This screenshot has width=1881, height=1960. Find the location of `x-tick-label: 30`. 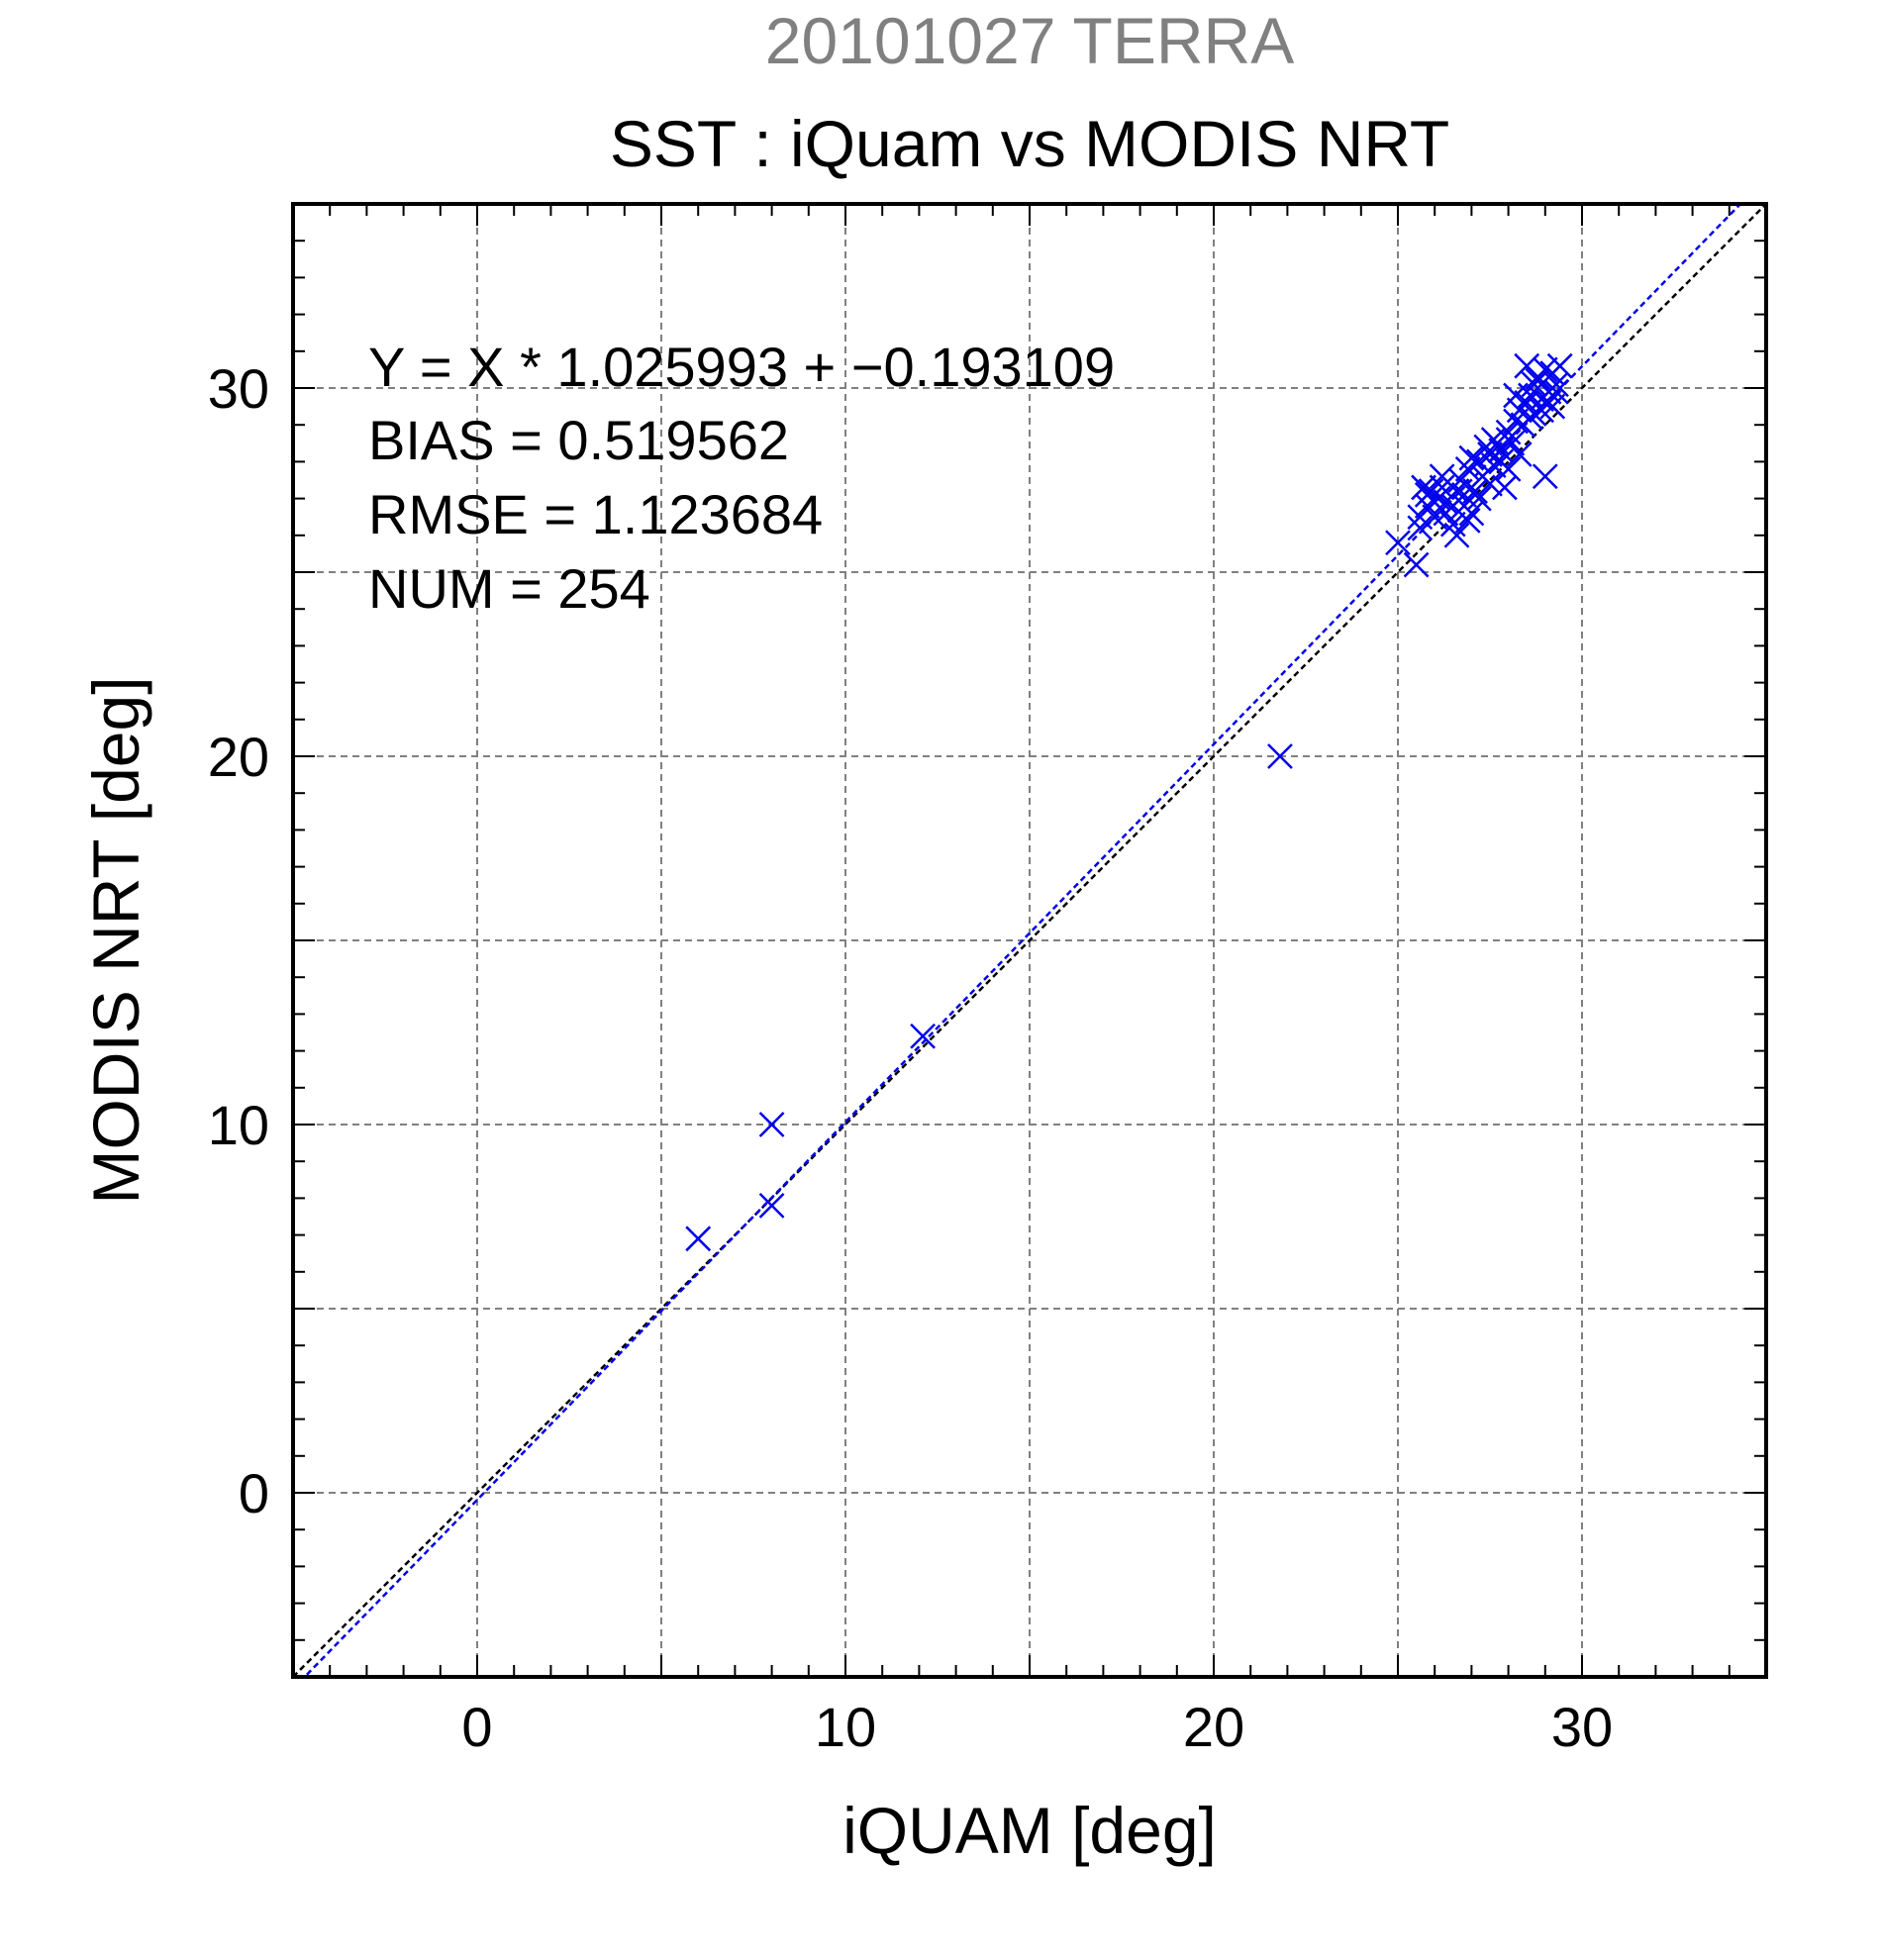

x-tick-label: 30 is located at coordinates (1582, 1727).